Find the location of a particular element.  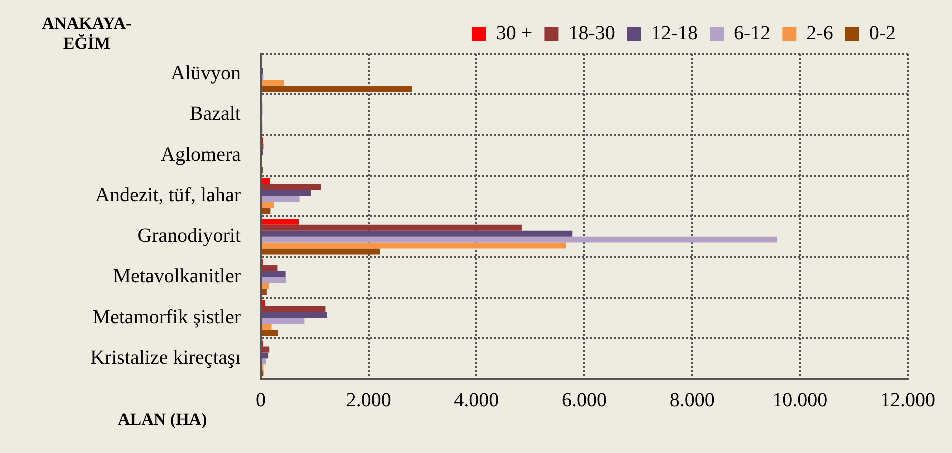

y-tick-label: Metavolkanitler is located at coordinates (177, 277).